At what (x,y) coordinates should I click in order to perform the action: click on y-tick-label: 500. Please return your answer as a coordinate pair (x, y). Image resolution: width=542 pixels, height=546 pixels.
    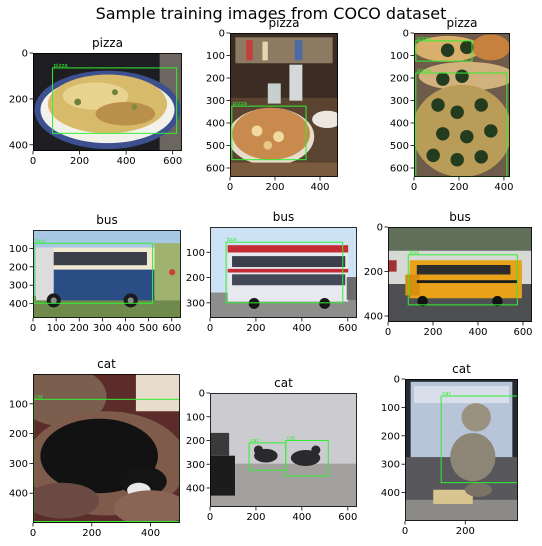
    Looking at the image, I should click on (399, 146).